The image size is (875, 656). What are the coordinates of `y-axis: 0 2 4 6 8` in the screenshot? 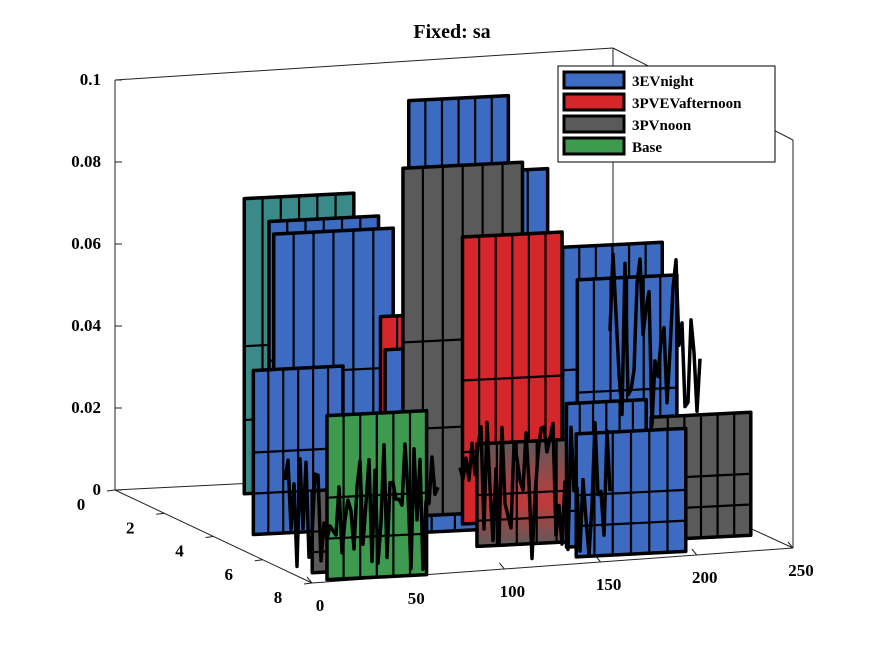 It's located at (195, 548).